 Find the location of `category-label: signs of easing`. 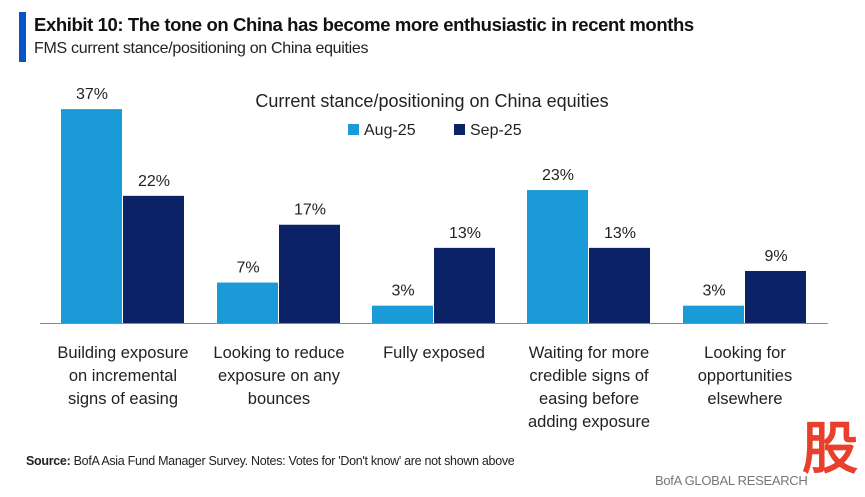

category-label: signs of easing is located at coordinates (123, 399).